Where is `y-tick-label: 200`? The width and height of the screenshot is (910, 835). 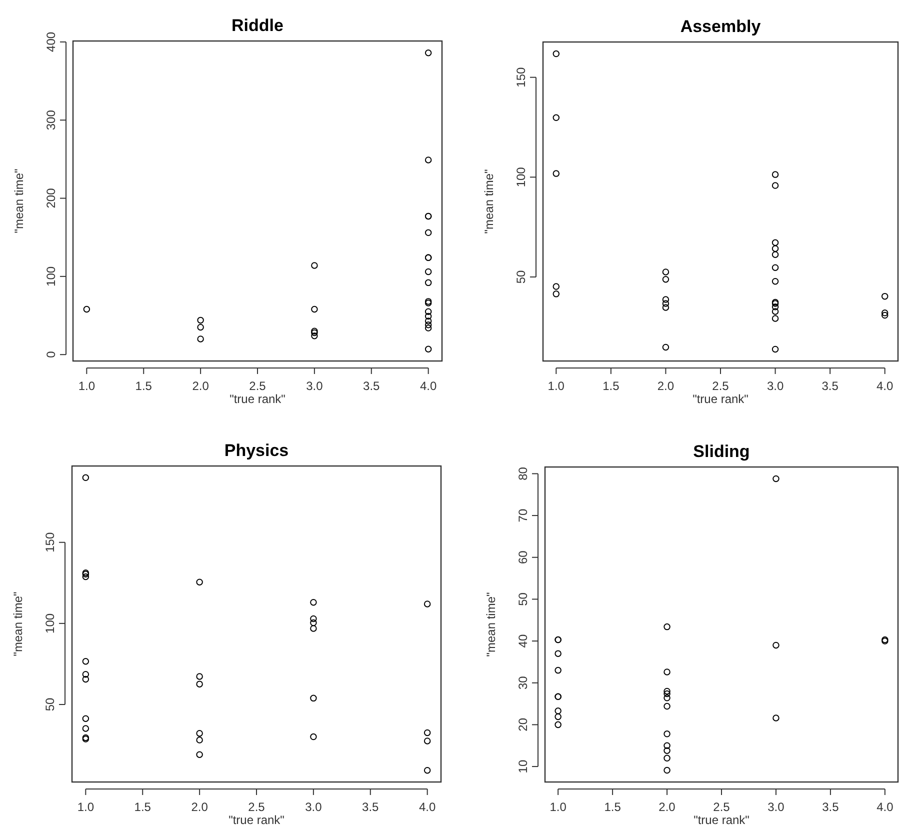
y-tick-label: 200 is located at coordinates (51, 198).